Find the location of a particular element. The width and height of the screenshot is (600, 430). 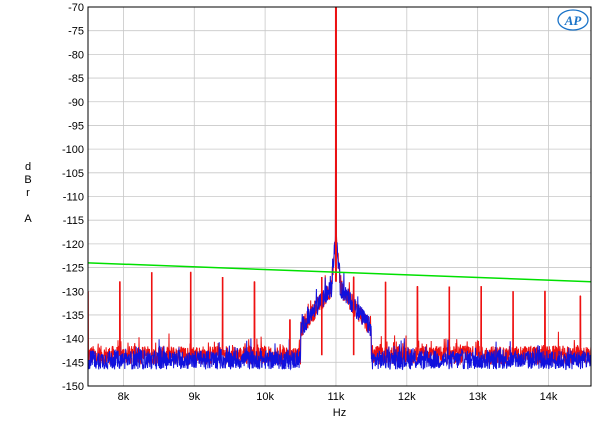

y-tick-label: -110 is located at coordinates (73, 198).